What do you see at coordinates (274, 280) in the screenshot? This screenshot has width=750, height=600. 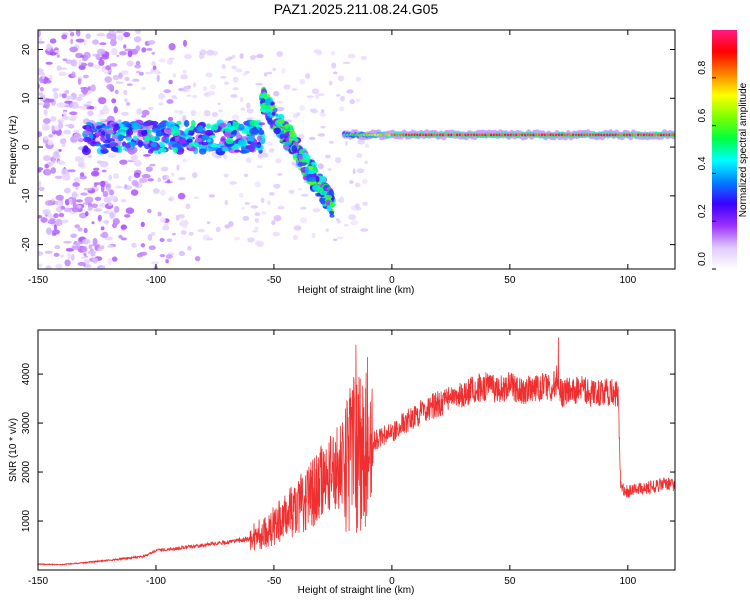 I see `spectrogram-x-tick-label: -50` at bounding box center [274, 280].